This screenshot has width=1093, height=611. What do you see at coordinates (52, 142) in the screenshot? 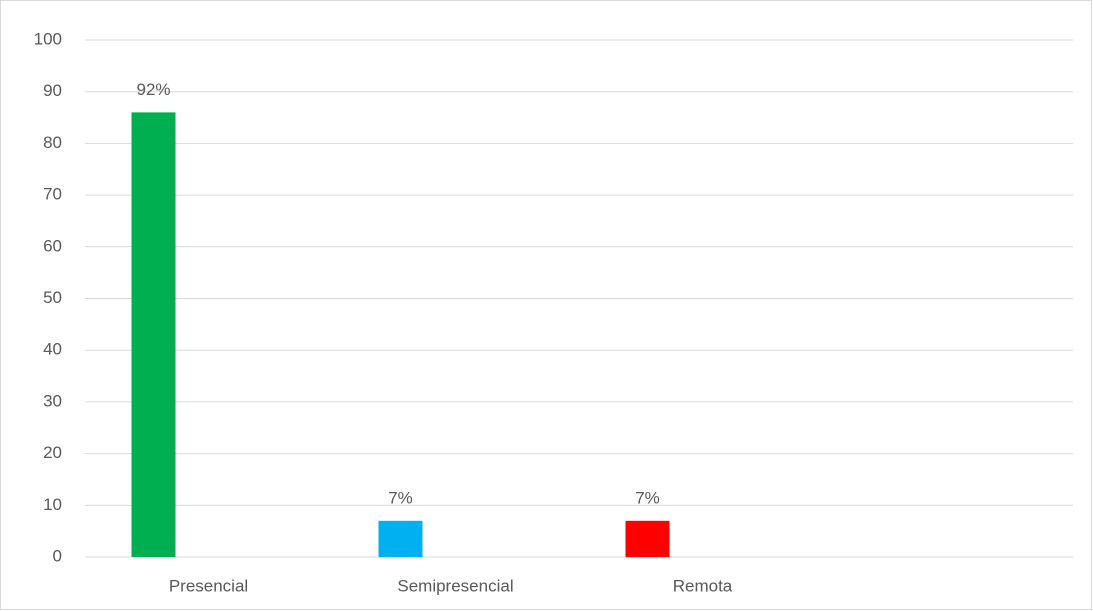
I see `y-tick-label: 80` at bounding box center [52, 142].